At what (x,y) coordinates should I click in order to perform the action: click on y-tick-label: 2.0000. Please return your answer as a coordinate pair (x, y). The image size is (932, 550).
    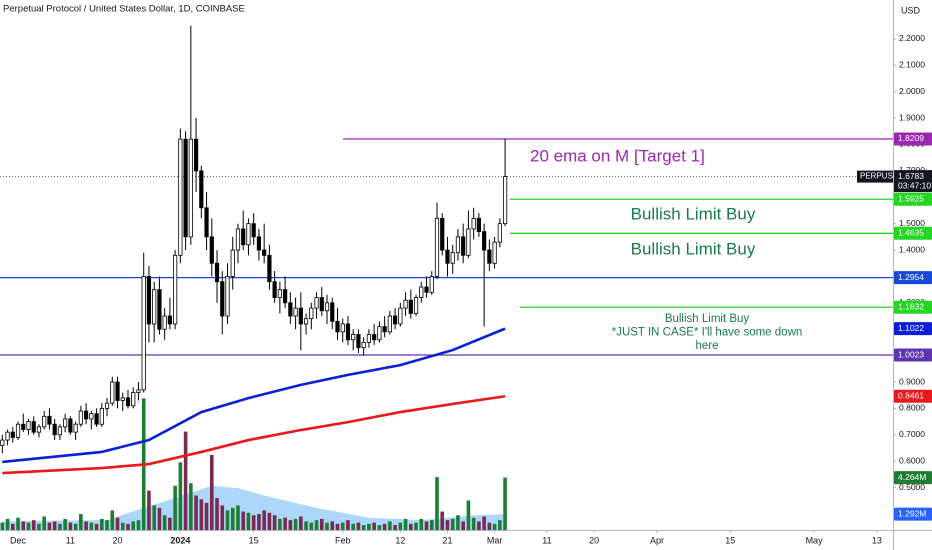
    Looking at the image, I should click on (912, 91).